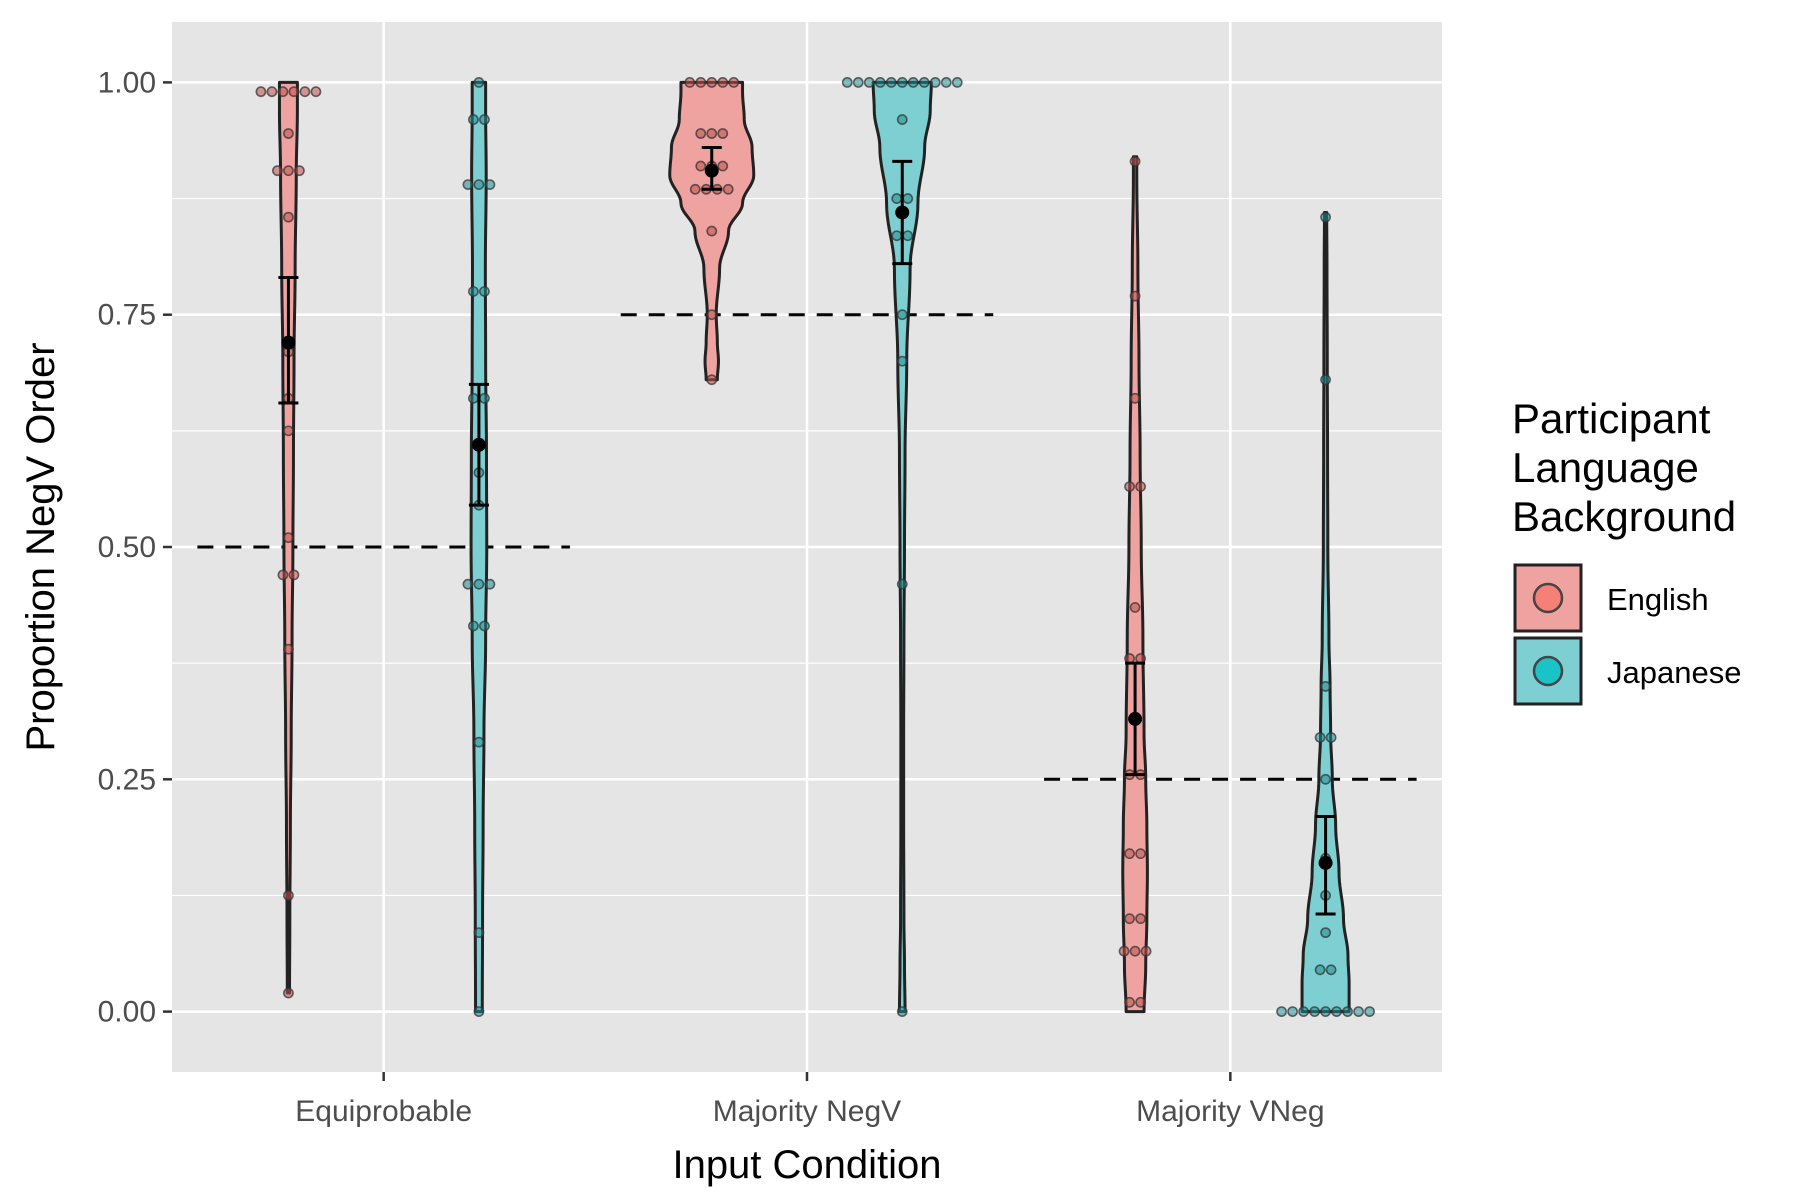 The height and width of the screenshot is (1200, 1800). Describe the element at coordinates (127, 1012) in the screenshot. I see `y-tick-label: 0.00` at that location.